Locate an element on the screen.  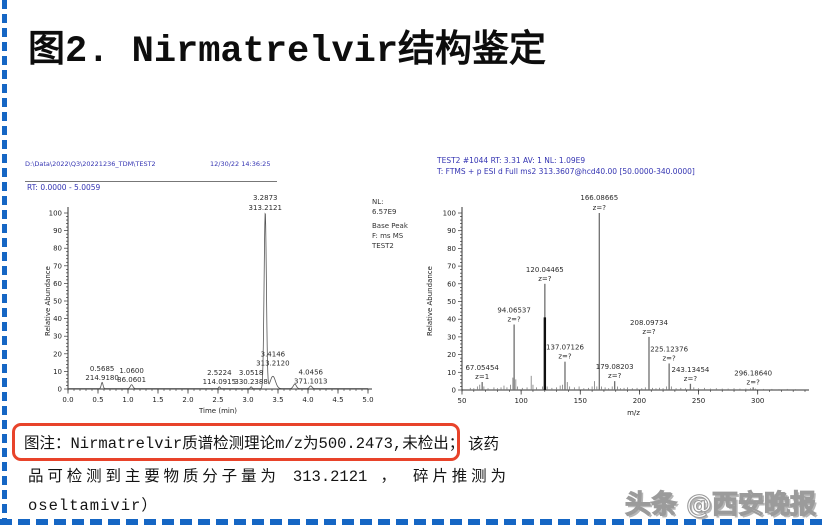
svg-text: m/z is located at coordinates (633, 413).